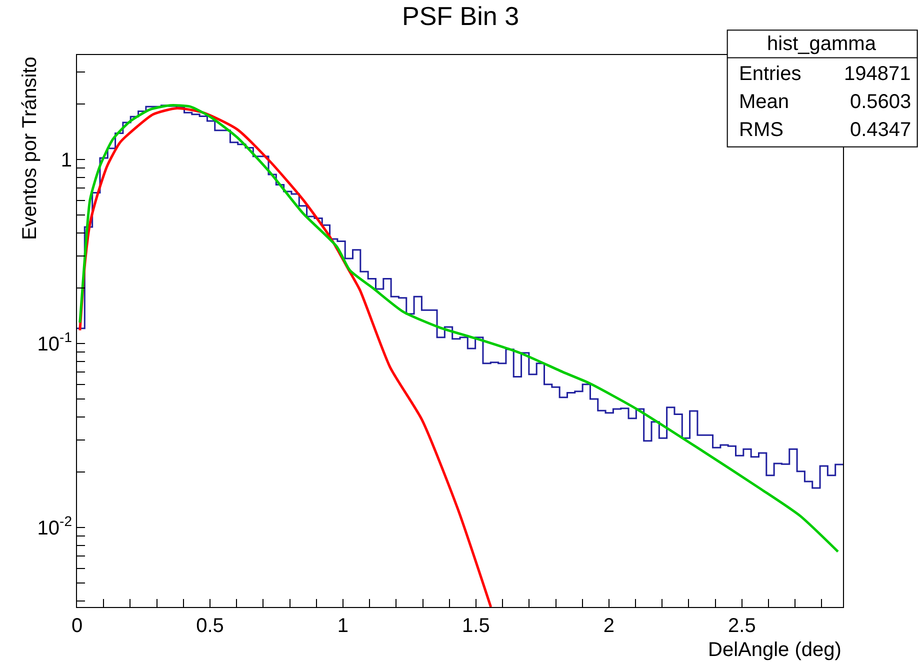 This screenshot has width=918, height=662. Describe the element at coordinates (761, 130) in the screenshot. I see `annotation: RMS` at that location.